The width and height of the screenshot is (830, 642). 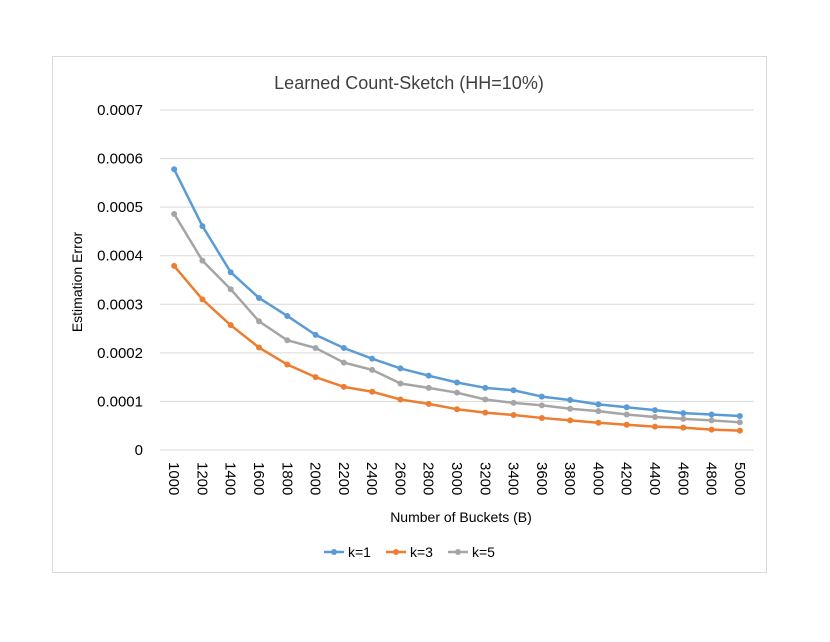 I want to click on x-tick-label: 5000, so click(x=739, y=478).